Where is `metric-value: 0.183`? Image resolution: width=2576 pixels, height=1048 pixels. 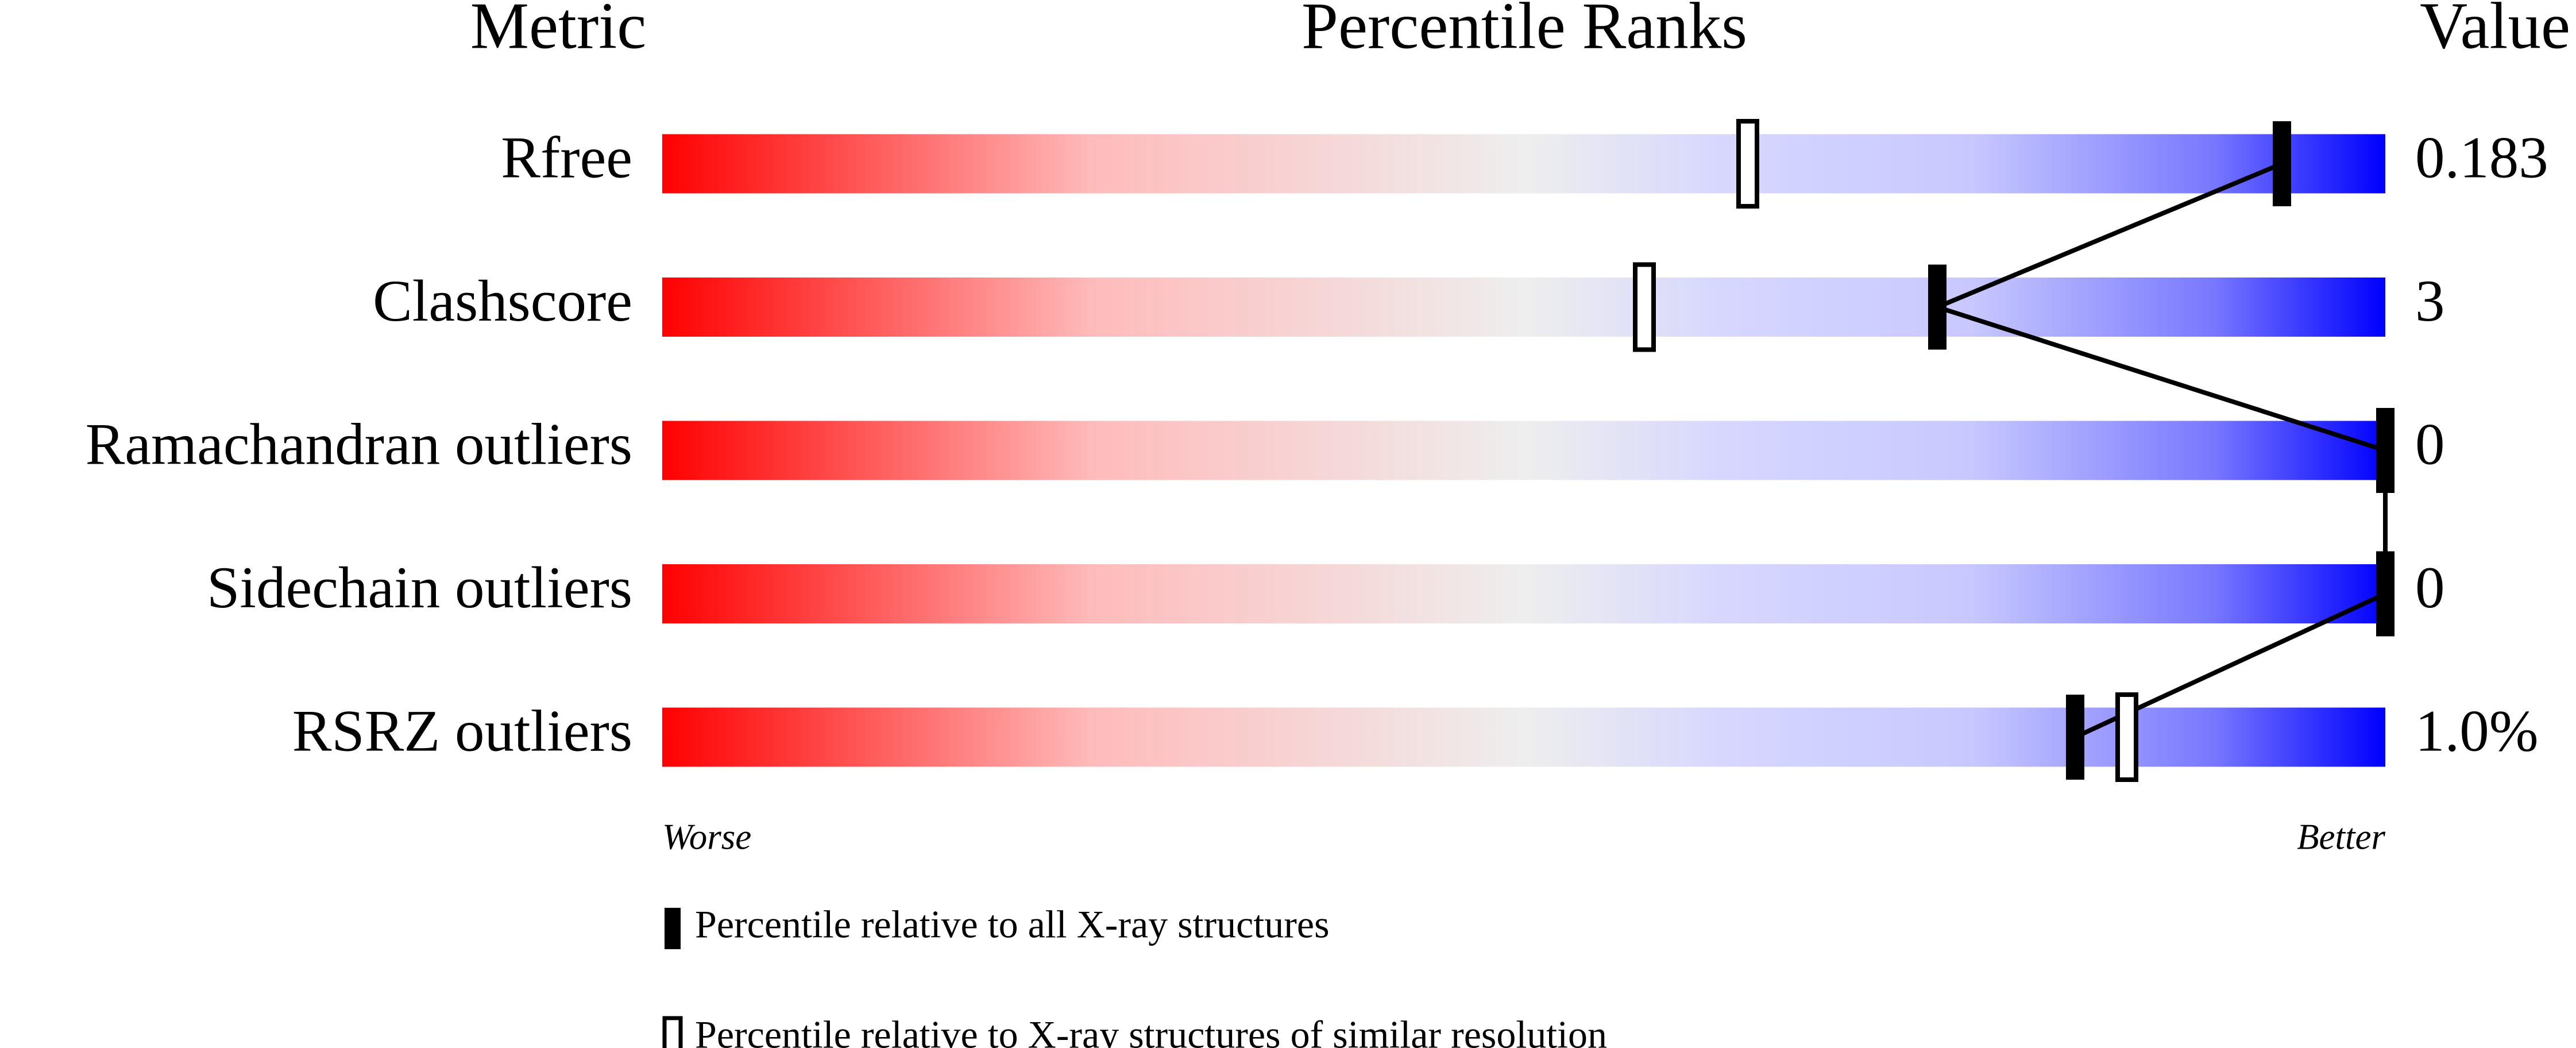 metric-value: 0.183 is located at coordinates (2481, 158).